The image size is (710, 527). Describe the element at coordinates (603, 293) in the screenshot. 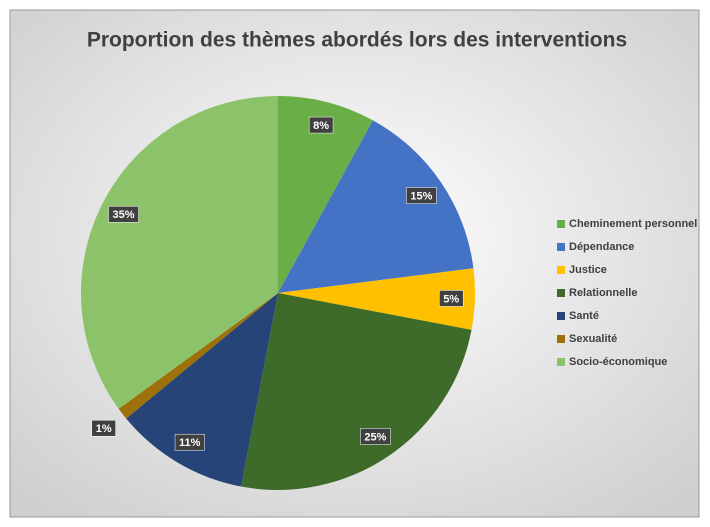

I see `legend-label: Relationnelle` at that location.